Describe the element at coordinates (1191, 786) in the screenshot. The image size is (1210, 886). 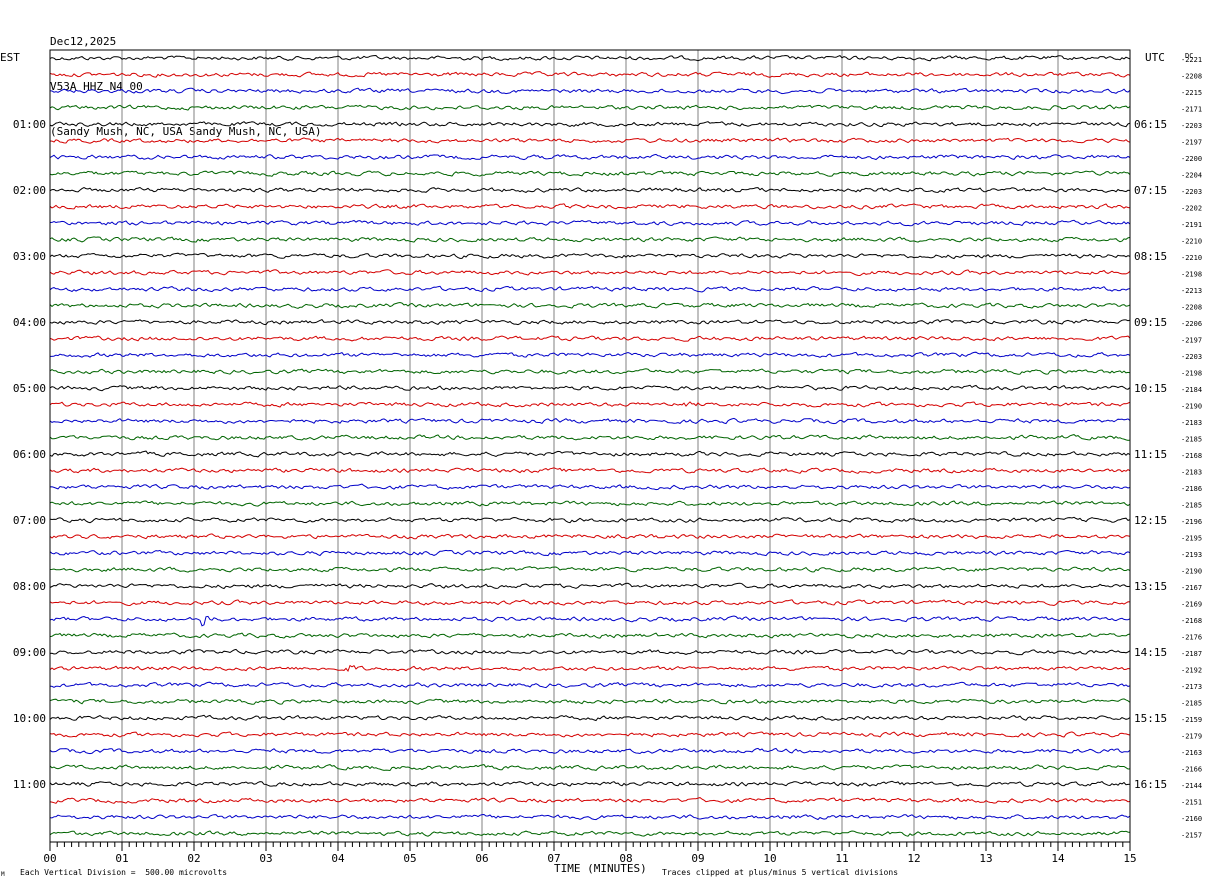
I see `dc-offset-label: -2144` at that location.